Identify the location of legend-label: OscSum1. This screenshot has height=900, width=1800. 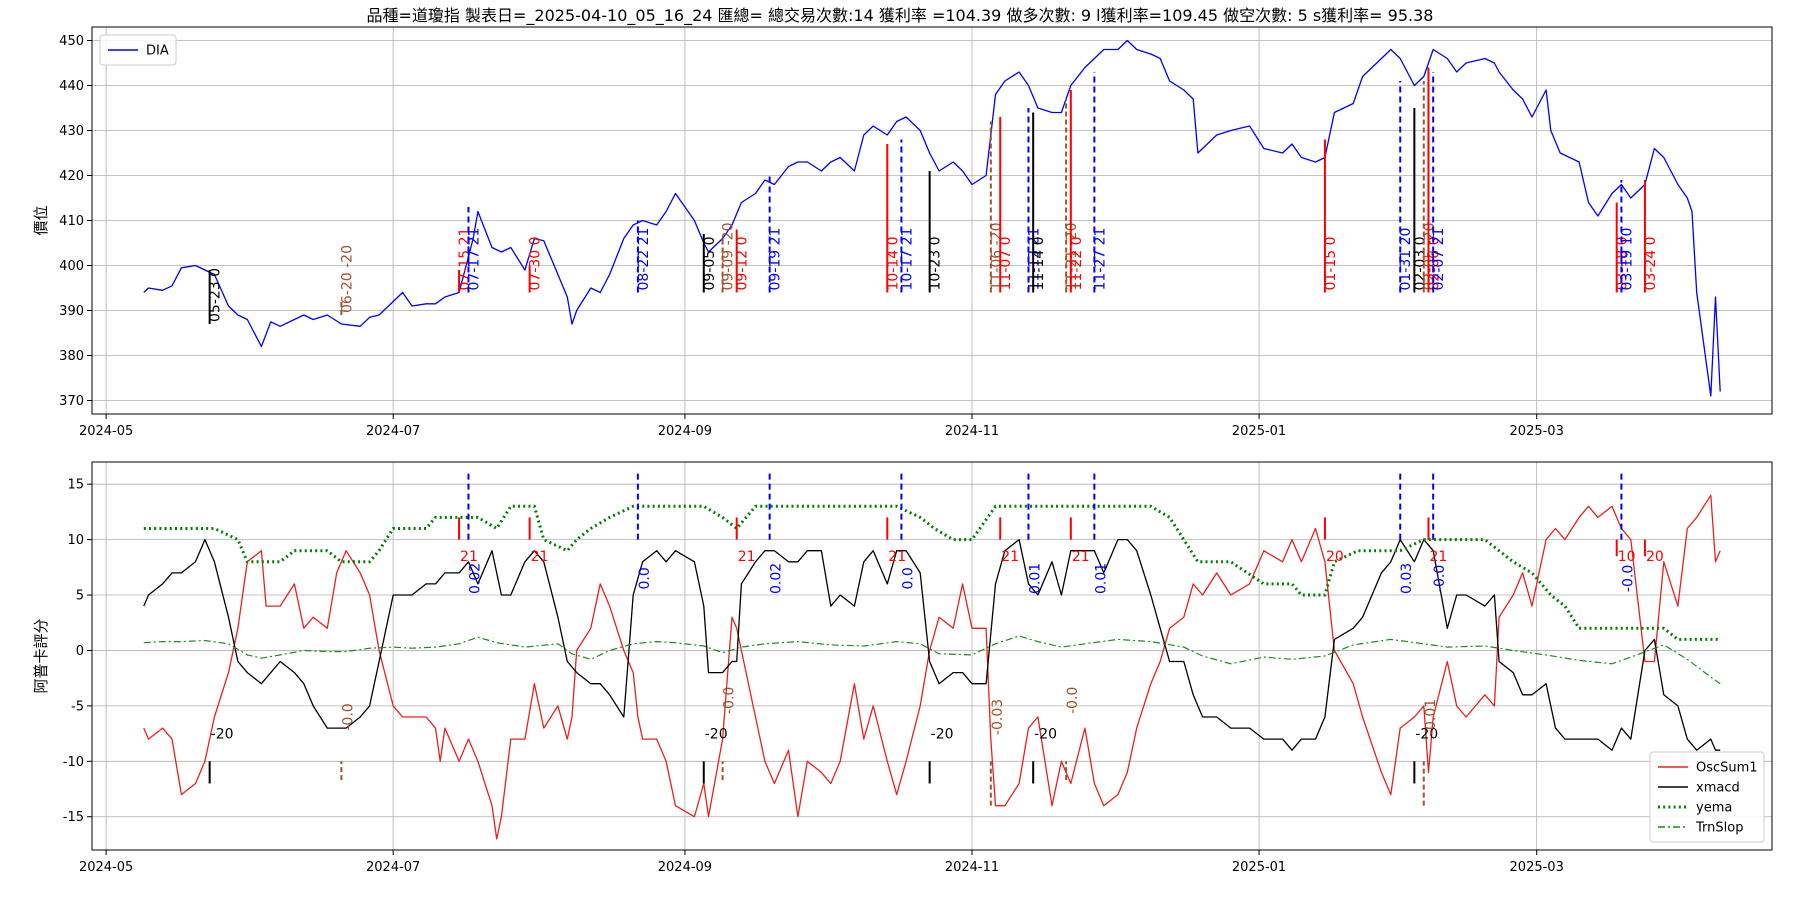
(1727, 768).